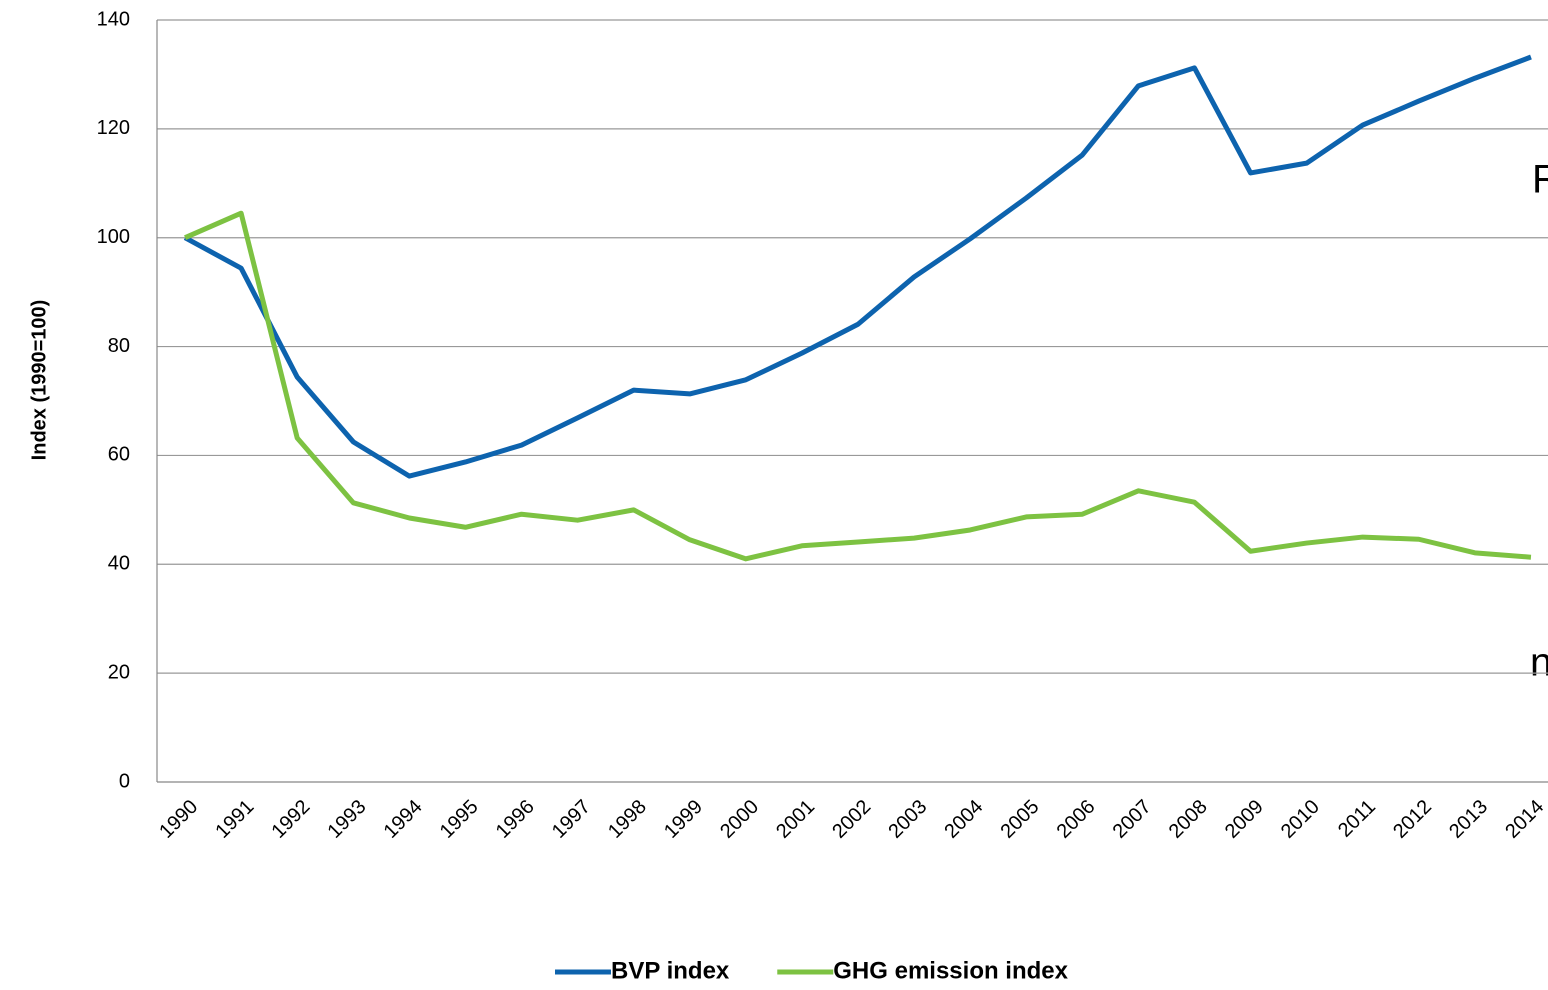 This screenshot has height=990, width=1548. I want to click on x-tick-label: 1992, so click(290, 819).